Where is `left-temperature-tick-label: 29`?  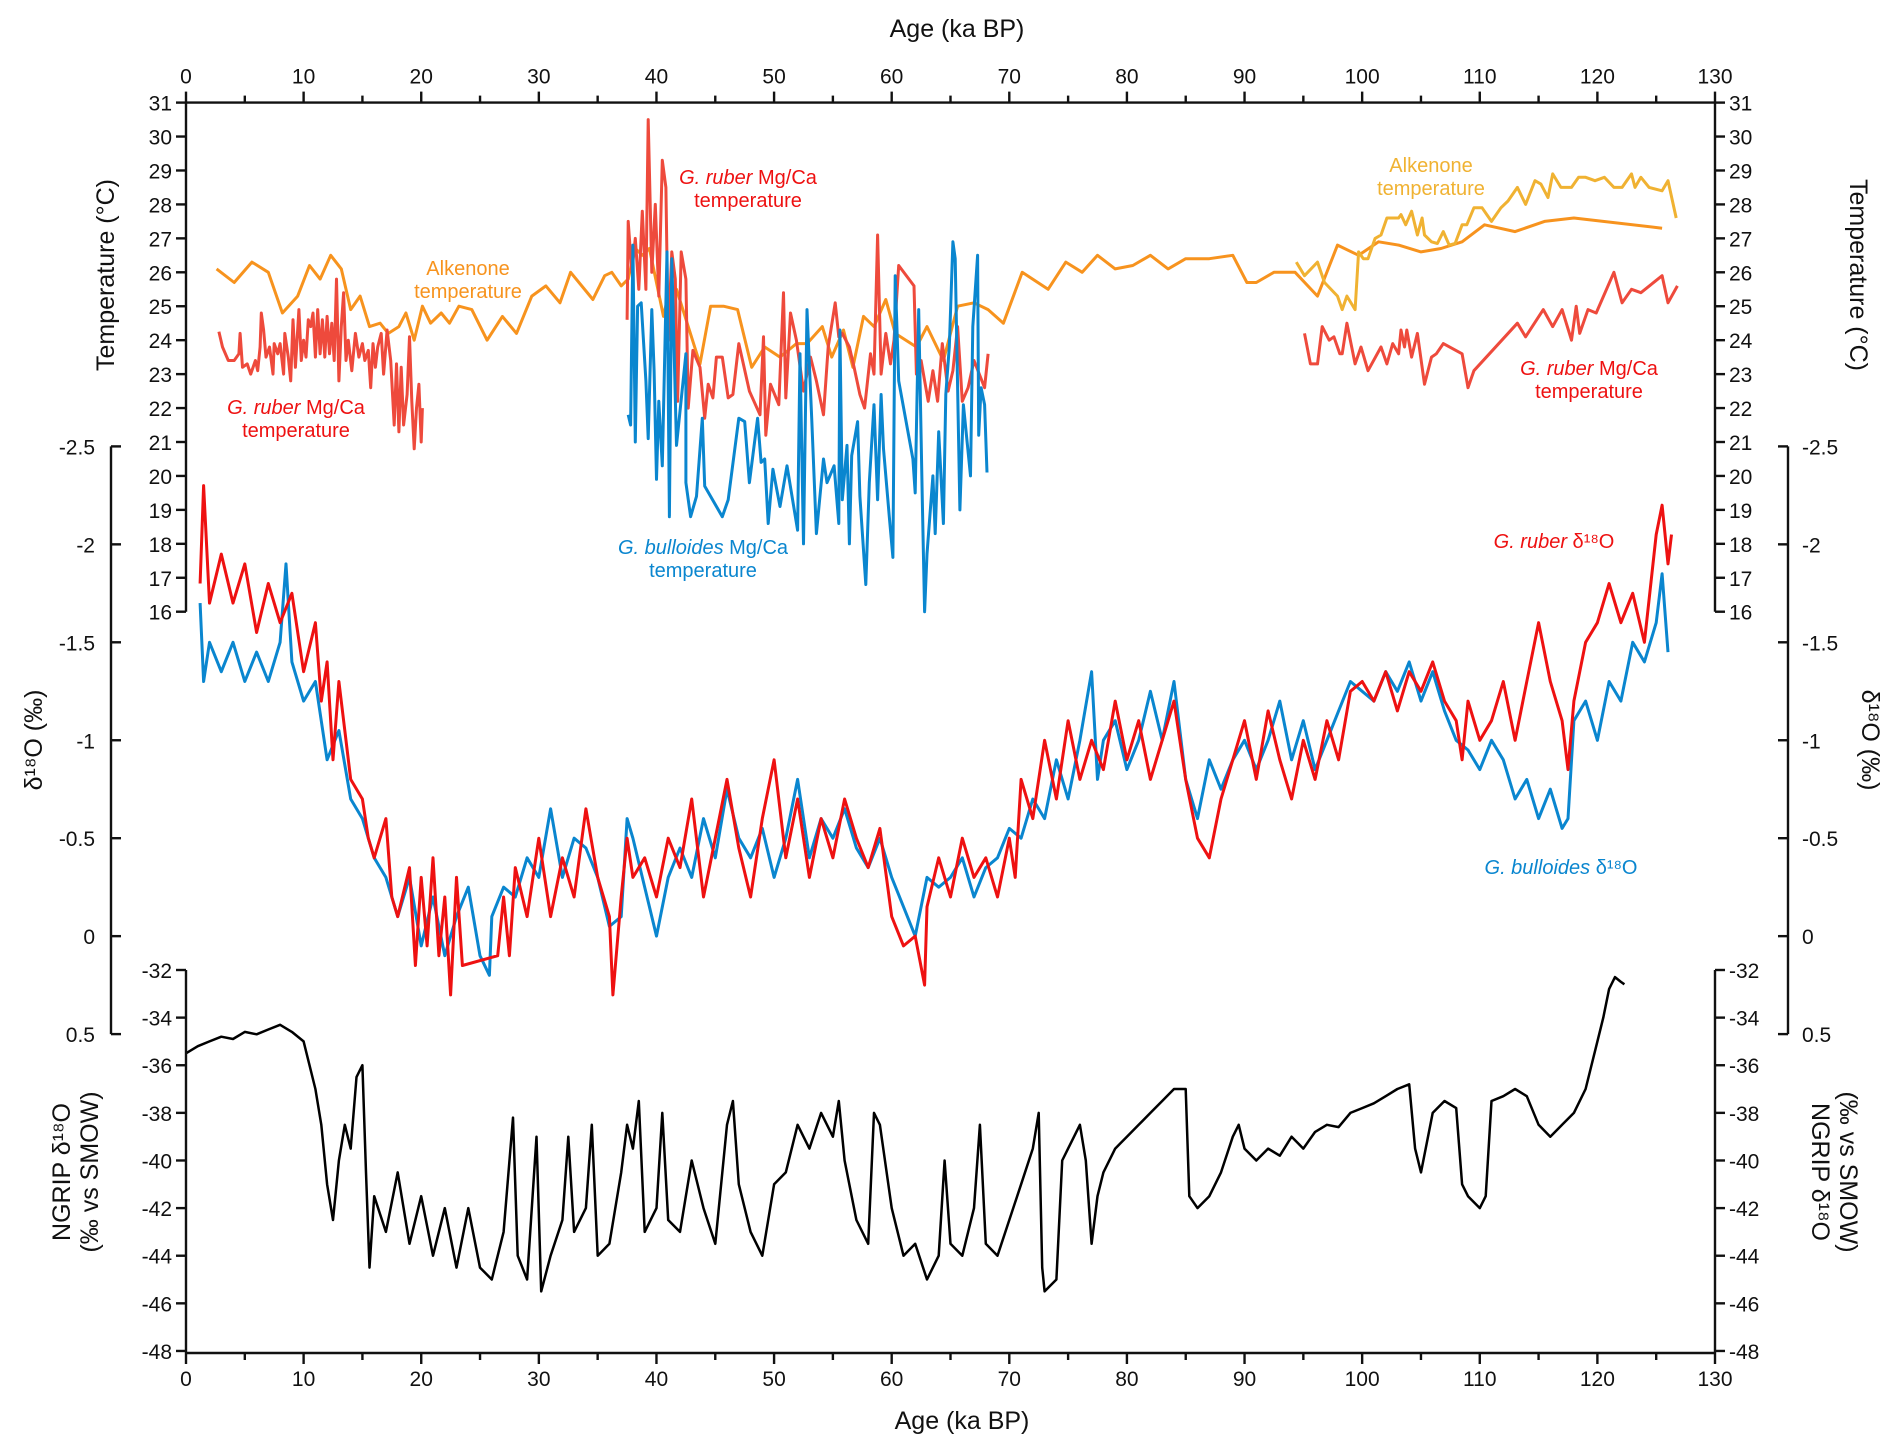 left-temperature-tick-label: 29 is located at coordinates (160, 171).